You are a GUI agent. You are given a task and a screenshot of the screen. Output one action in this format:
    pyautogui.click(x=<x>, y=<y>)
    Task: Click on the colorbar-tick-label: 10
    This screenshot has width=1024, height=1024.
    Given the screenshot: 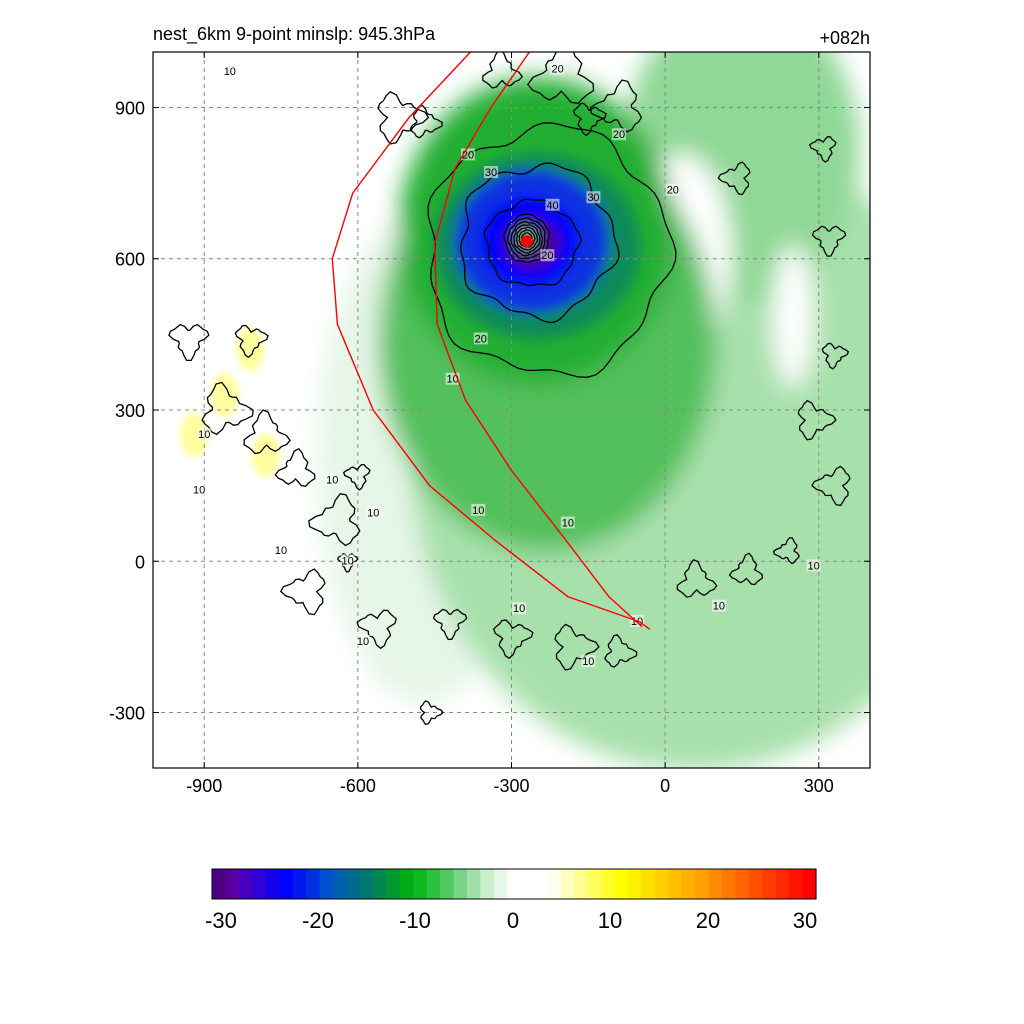 What is the action you would take?
    pyautogui.click(x=610, y=920)
    